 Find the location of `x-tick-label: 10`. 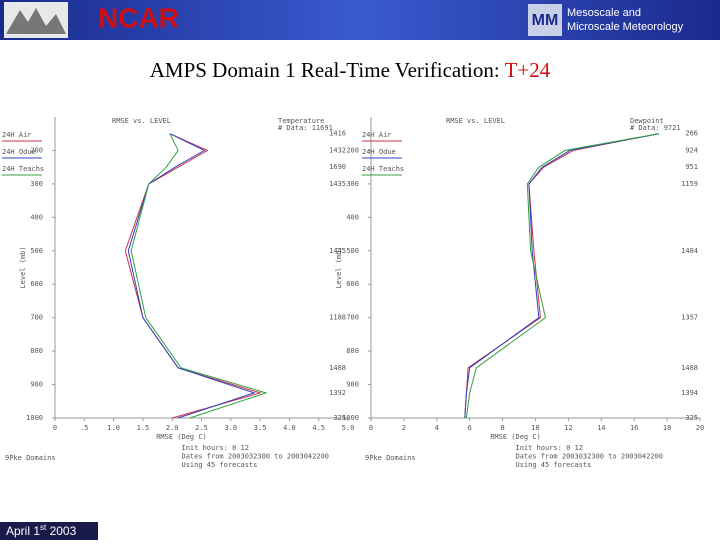

x-tick-label: 10 is located at coordinates (535, 428).